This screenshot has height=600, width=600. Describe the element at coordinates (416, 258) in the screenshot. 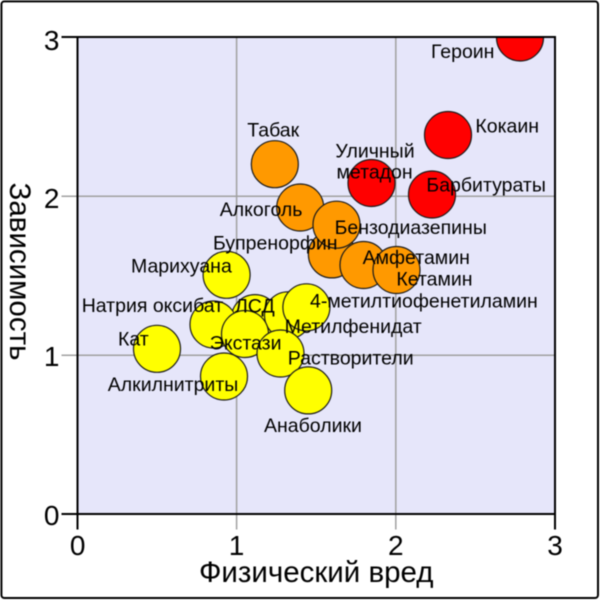

I see `svg-text: Амфетамин` at that location.